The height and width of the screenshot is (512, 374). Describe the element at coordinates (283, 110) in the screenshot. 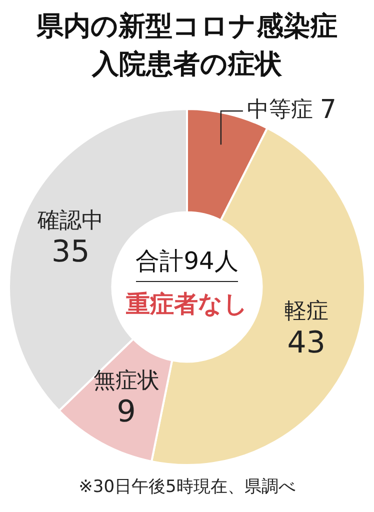

I see `slice-label: 中等症` at that location.